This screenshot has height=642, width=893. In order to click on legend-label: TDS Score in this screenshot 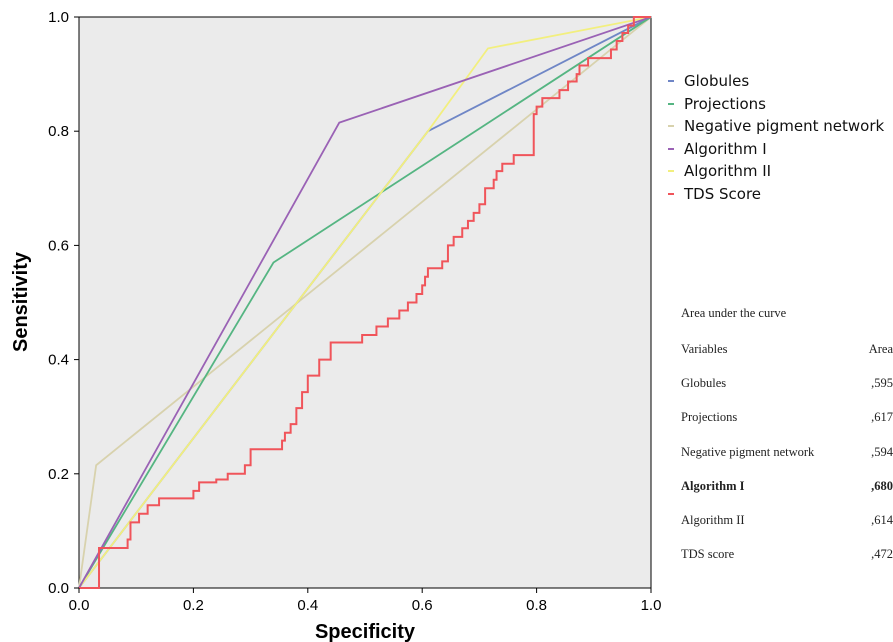, I will do `click(723, 193)`.